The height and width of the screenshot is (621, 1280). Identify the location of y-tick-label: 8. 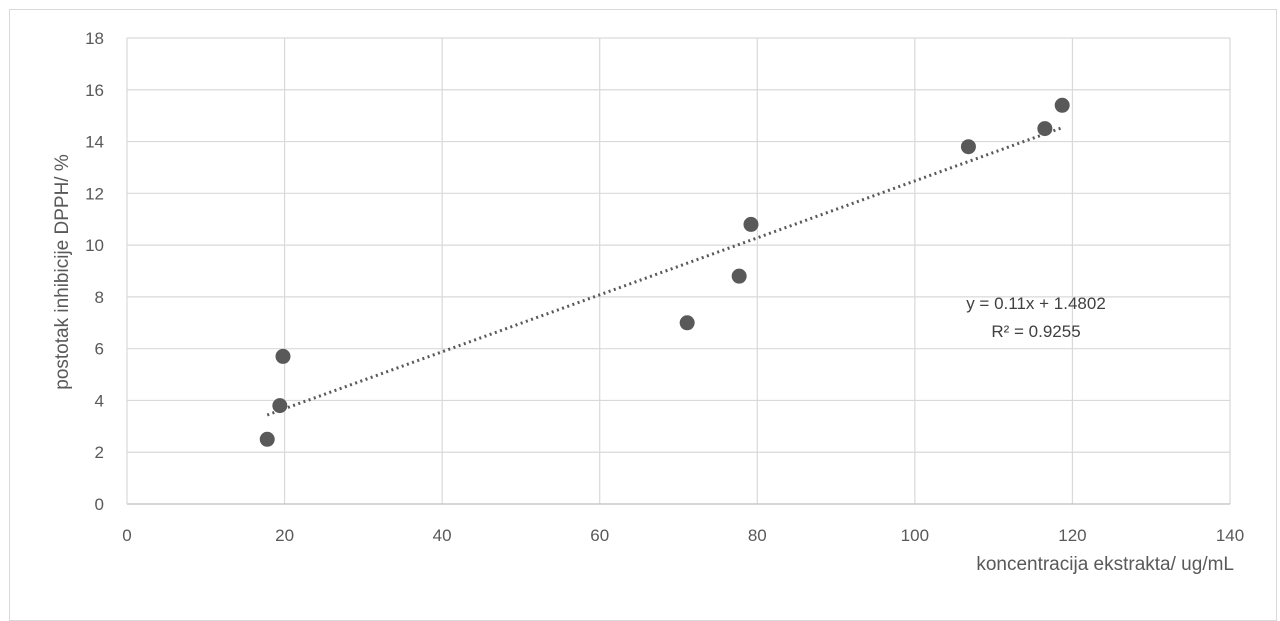
(99, 297).